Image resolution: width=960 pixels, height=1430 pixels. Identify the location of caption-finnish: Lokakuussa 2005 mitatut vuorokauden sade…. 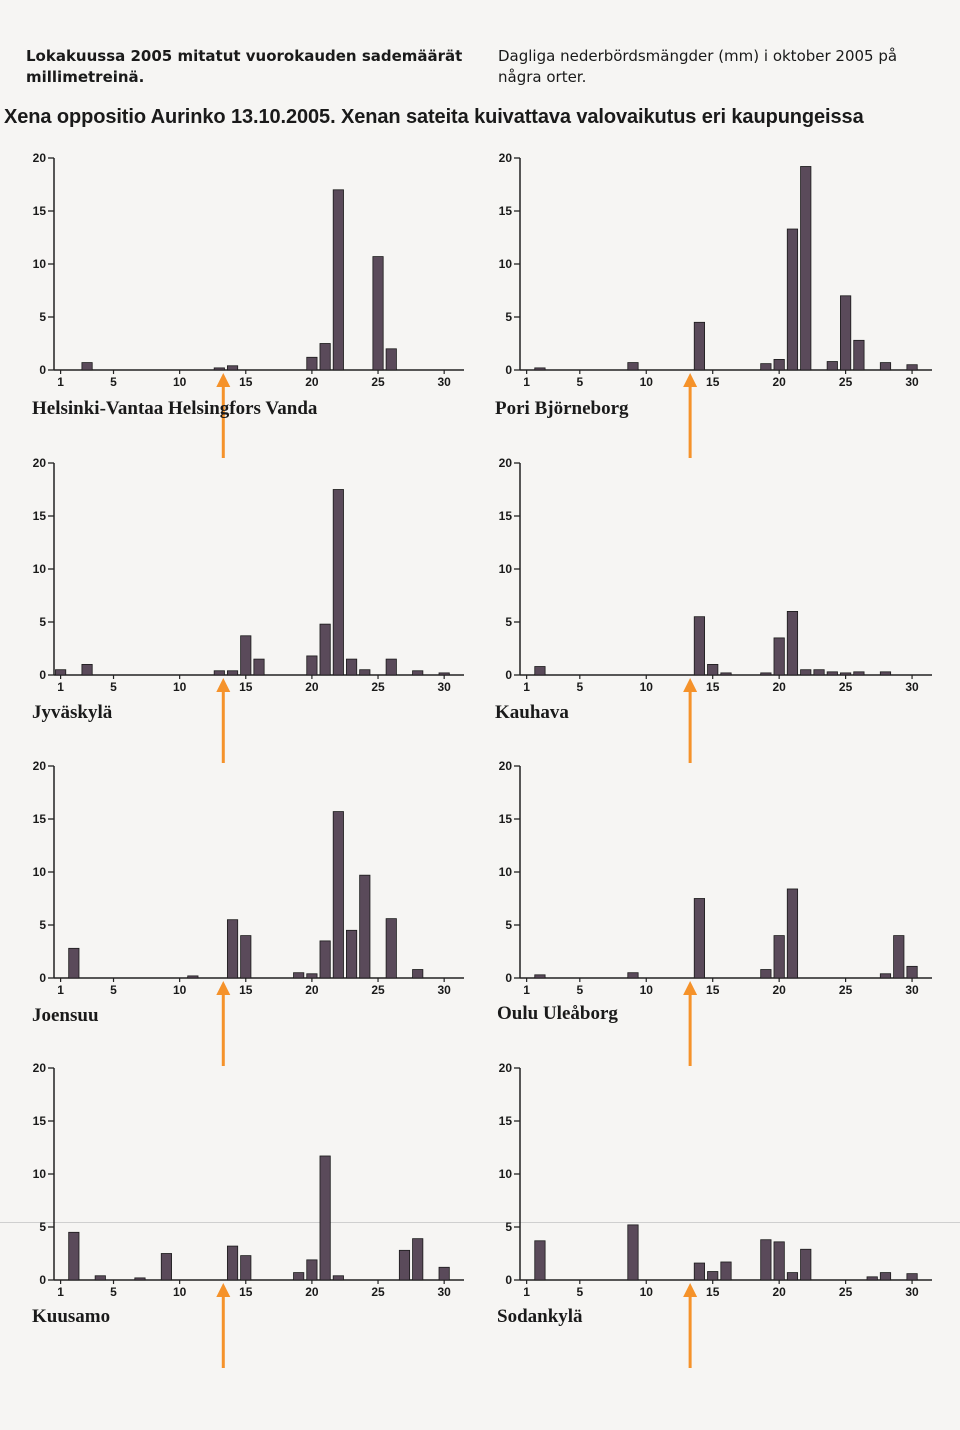
(244, 66).